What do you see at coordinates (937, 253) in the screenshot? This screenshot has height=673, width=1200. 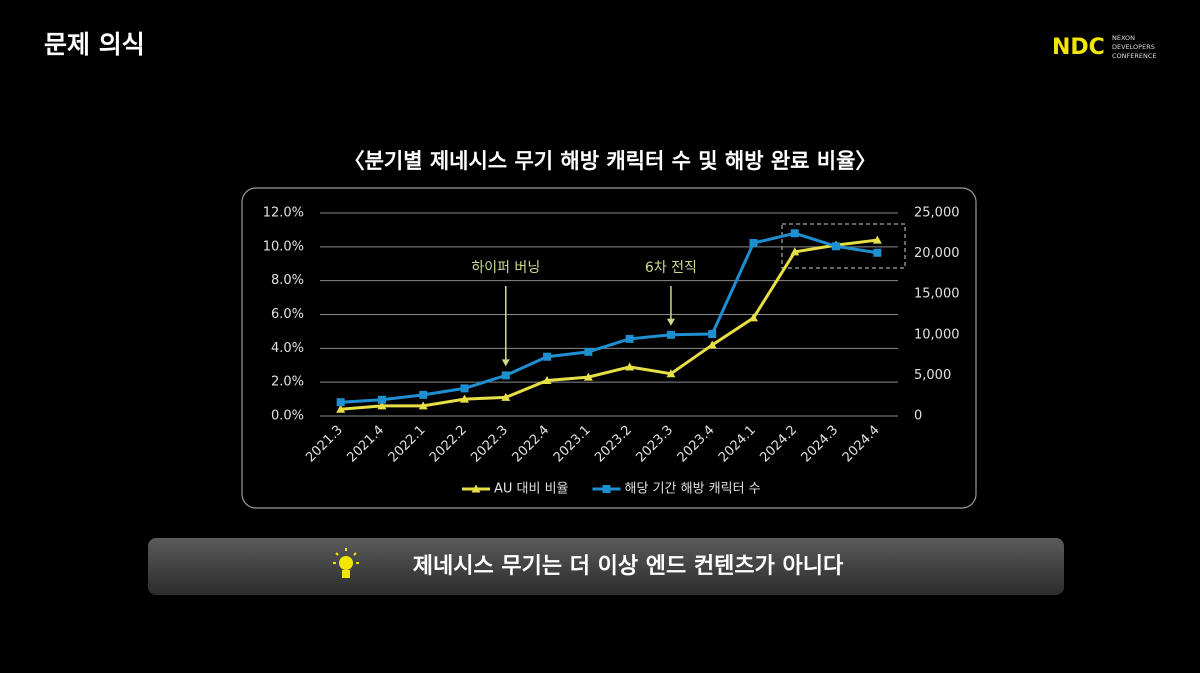 I see `y2-tick-label: 20,000` at bounding box center [937, 253].